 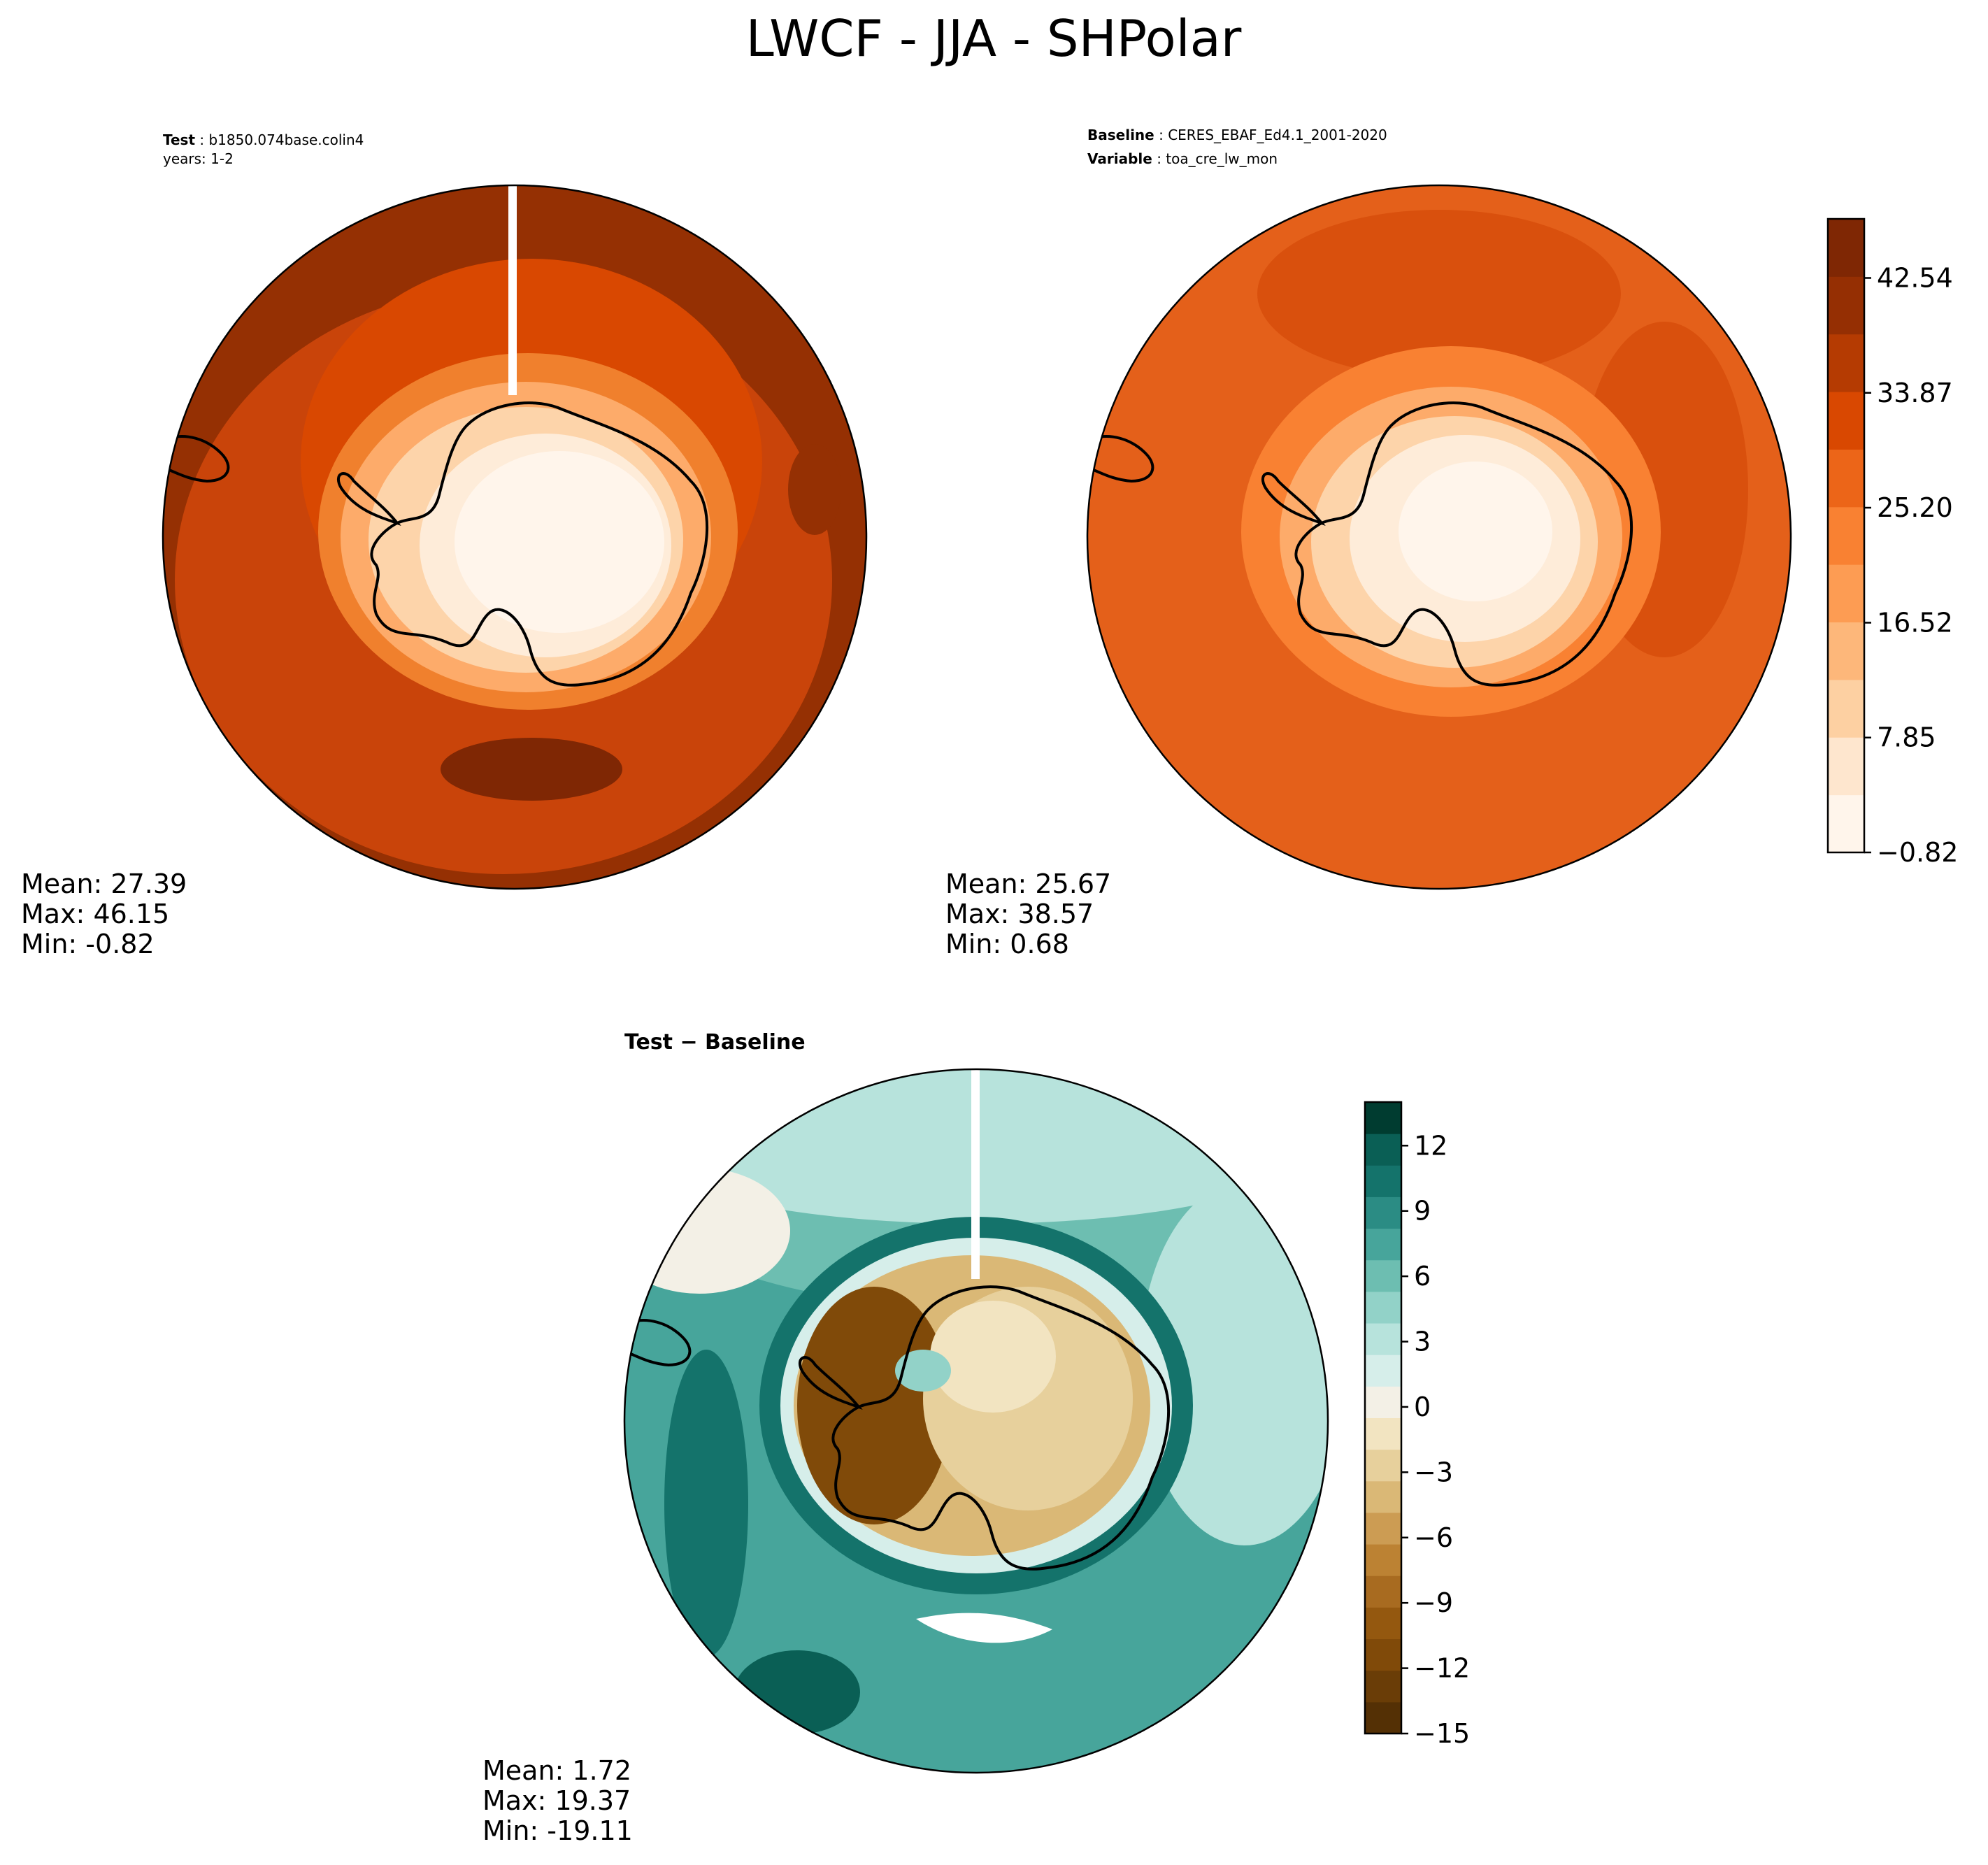 What do you see at coordinates (556, 1770) in the screenshot?
I see `diff-mean: Mean: 1.72` at bounding box center [556, 1770].